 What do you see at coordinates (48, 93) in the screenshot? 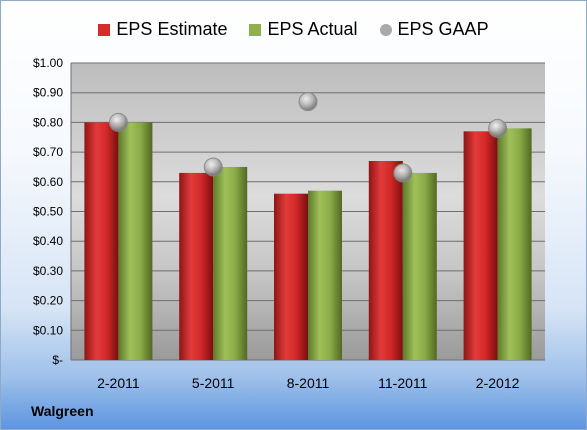
I see `y-tick-label: $0.90` at bounding box center [48, 93].